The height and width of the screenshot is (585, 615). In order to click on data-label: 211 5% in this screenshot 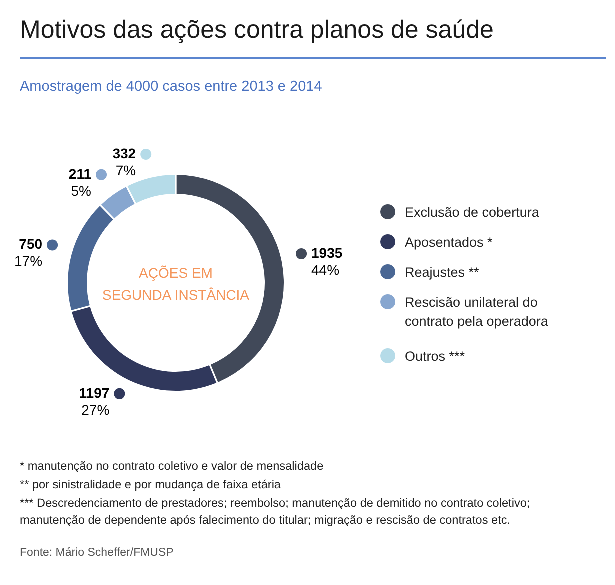, I will do `click(80, 182)`.